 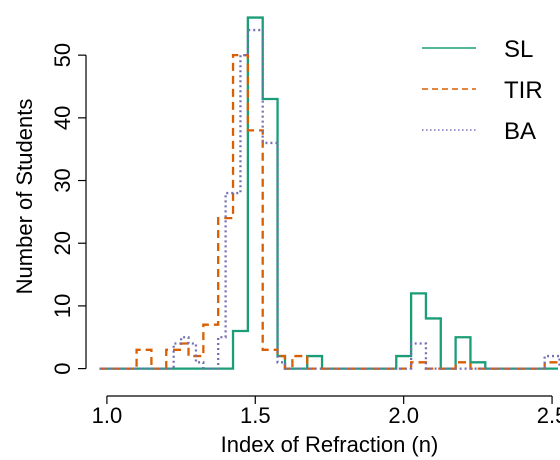 What do you see at coordinates (255, 415) in the screenshot?
I see `x-tick-label: 1.5` at bounding box center [255, 415].